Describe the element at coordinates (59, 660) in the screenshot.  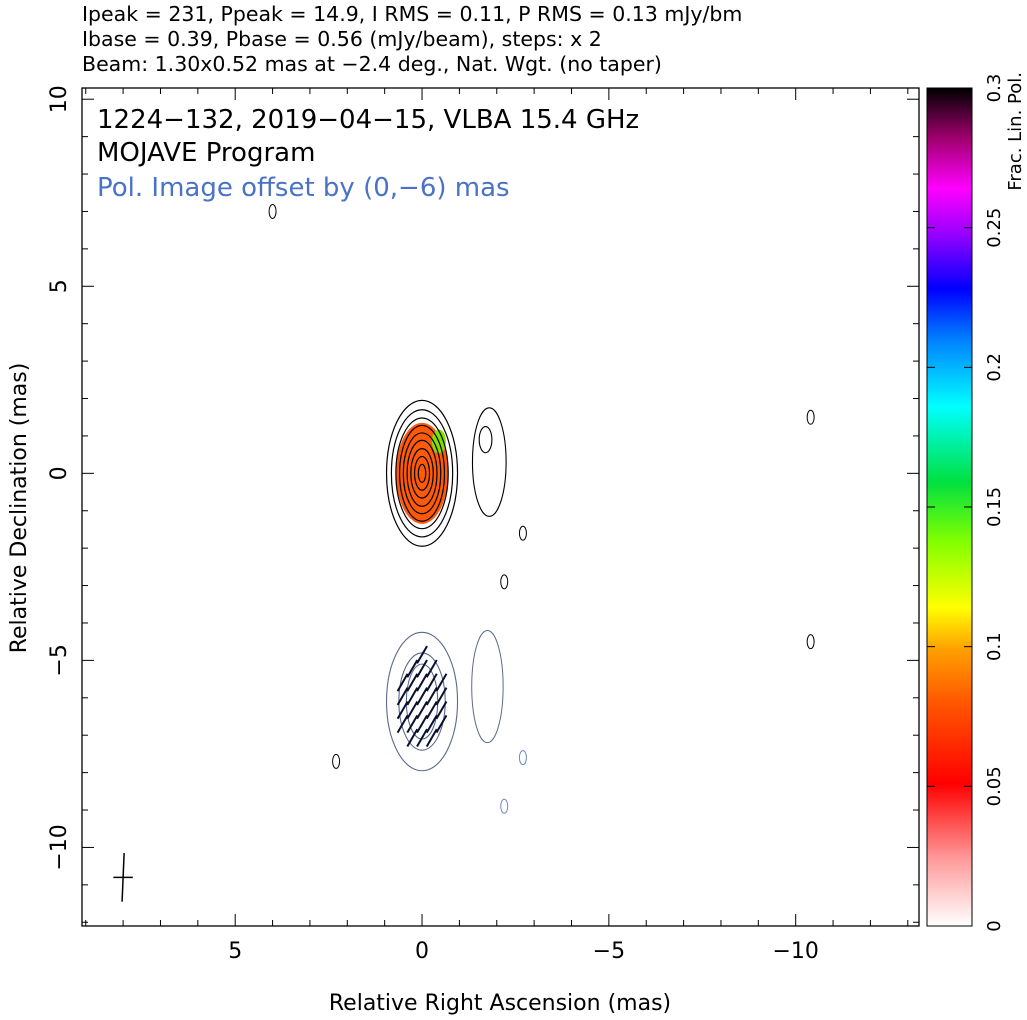
I see `y-tick-label: −5` at that location.